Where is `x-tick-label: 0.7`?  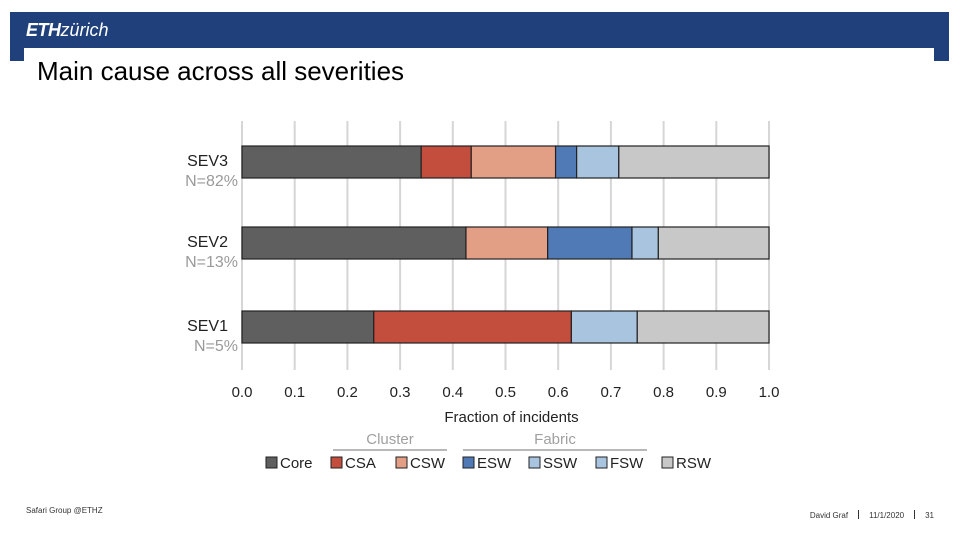
x-tick-label: 0.7 is located at coordinates (610, 392).